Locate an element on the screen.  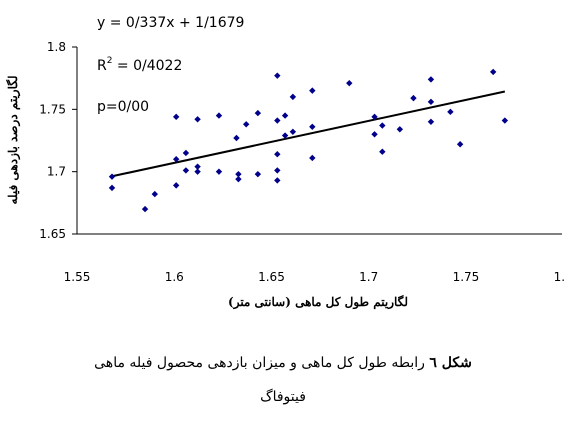
r-squared-value: = 0/4022 is located at coordinates (147, 66).